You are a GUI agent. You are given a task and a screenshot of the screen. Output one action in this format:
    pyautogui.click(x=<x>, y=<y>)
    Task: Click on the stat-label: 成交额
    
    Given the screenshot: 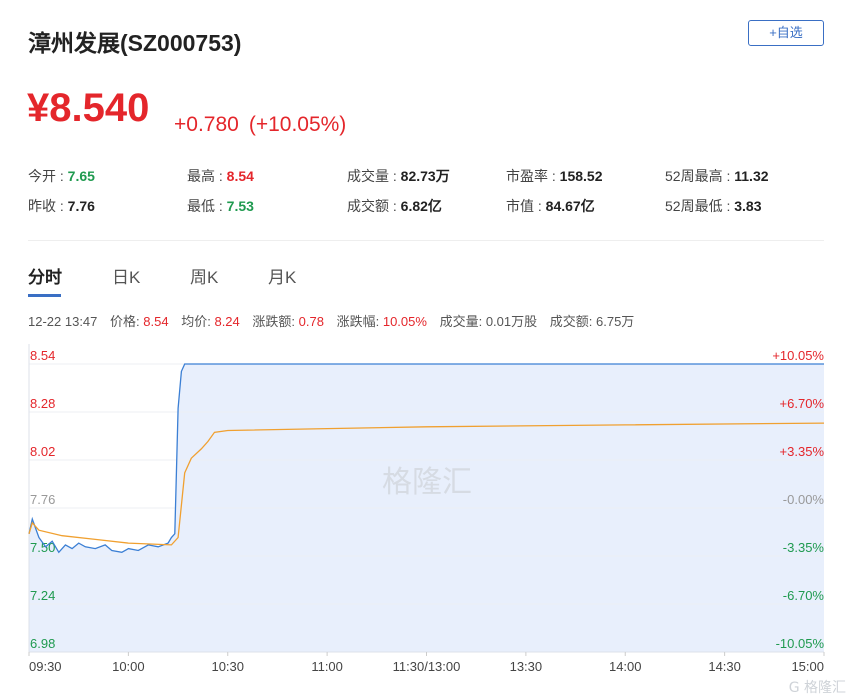 What is the action you would take?
    pyautogui.click(x=368, y=206)
    